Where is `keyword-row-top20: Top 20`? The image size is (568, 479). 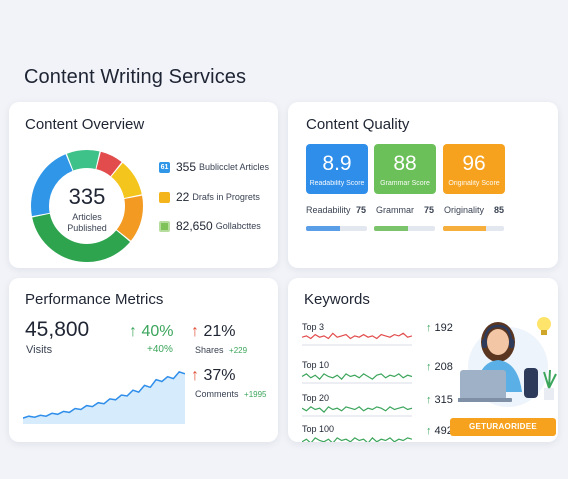 keyword-row-top20: Top 20 is located at coordinates (377, 408).